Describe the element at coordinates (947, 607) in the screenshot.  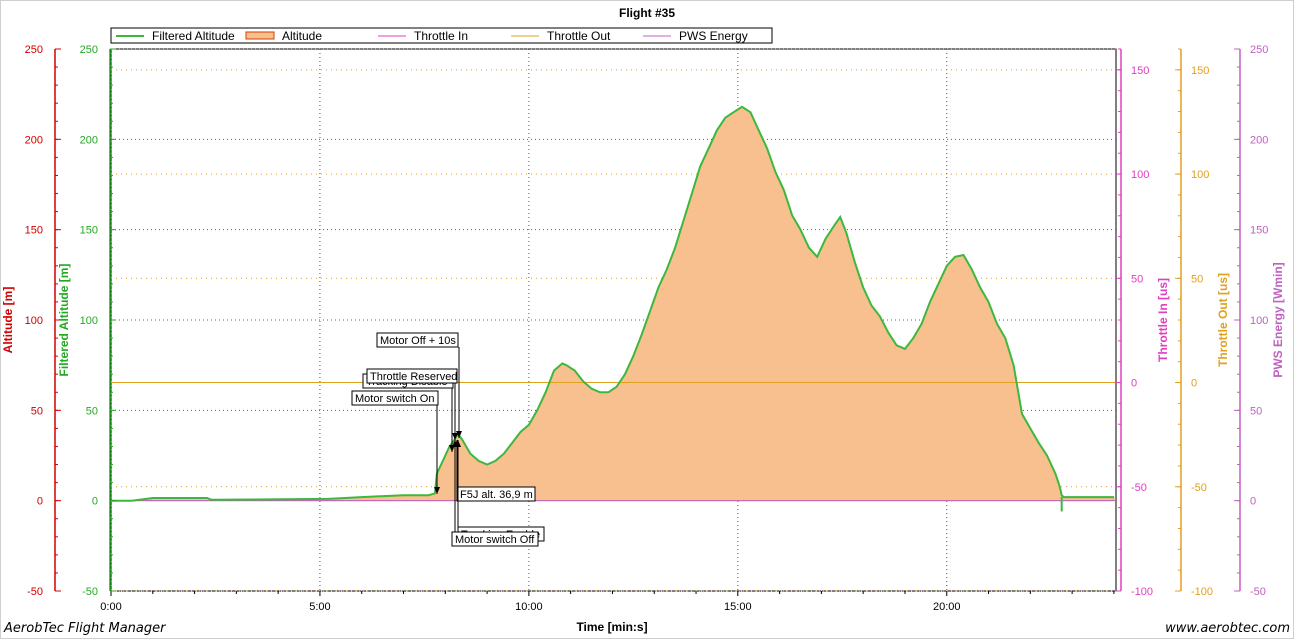
I see `x-tick-label: 20:00` at that location.